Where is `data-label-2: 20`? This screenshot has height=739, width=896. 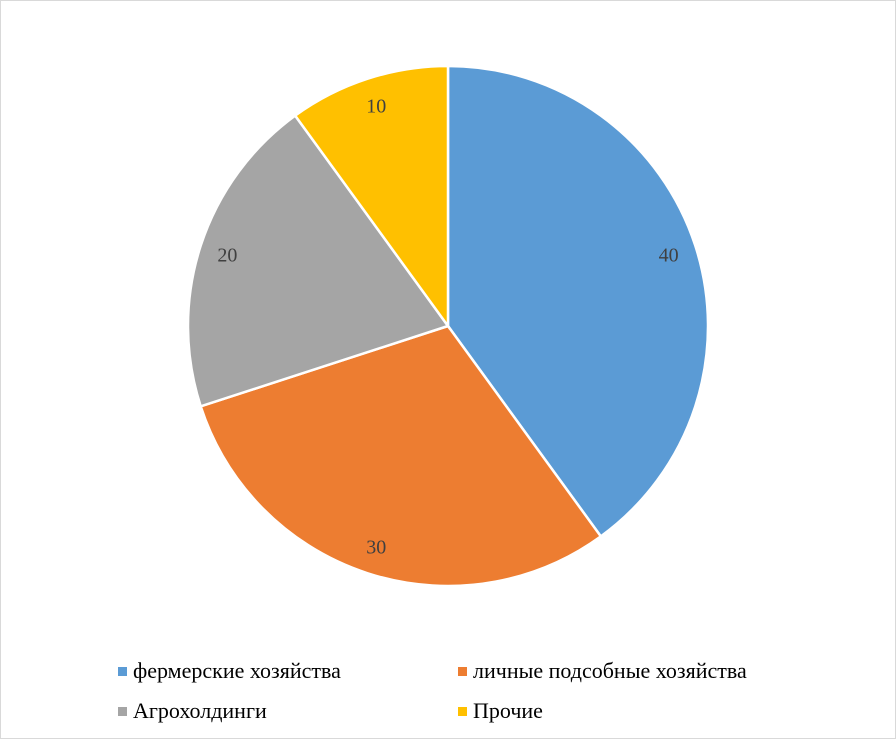 data-label-2: 20 is located at coordinates (227, 255).